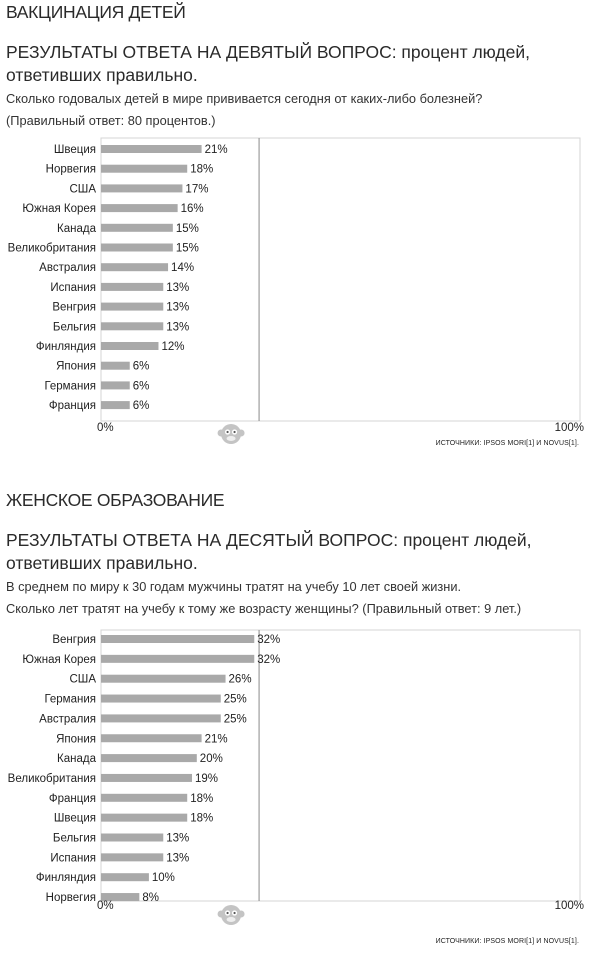 The image size is (591, 954). What do you see at coordinates (172, 347) in the screenshot?
I see `value-label: 12%` at bounding box center [172, 347].